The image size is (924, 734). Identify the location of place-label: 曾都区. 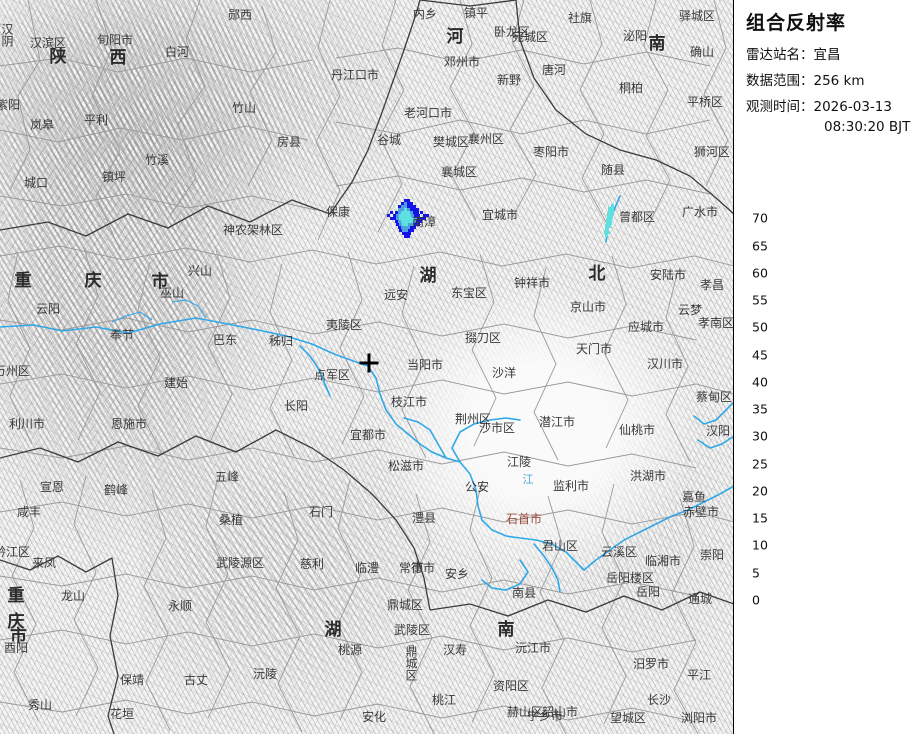
(637, 217).